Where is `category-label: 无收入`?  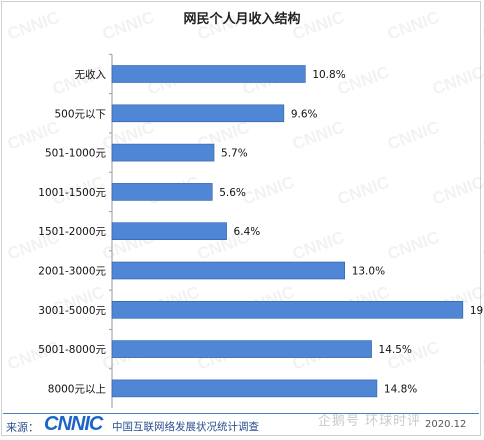 category-label: 无收入 is located at coordinates (91, 74).